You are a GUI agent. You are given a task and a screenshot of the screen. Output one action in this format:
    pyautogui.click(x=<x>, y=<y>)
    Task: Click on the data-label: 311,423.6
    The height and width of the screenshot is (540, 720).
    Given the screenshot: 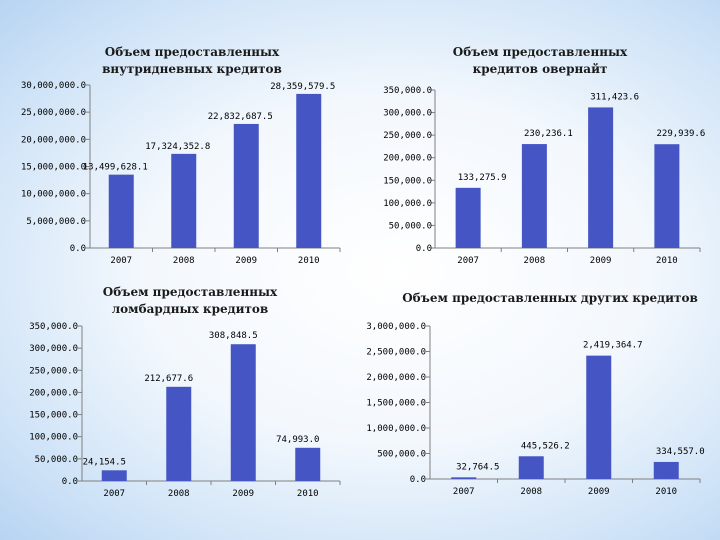 What is the action you would take?
    pyautogui.click(x=614, y=97)
    